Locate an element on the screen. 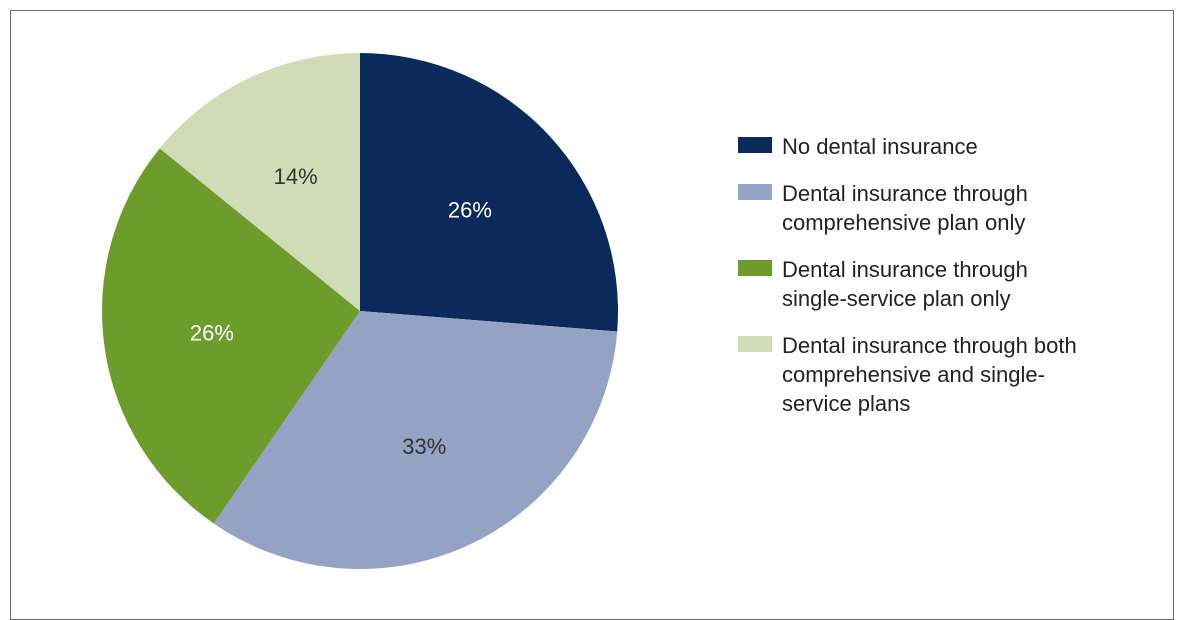 Image resolution: width=1180 pixels, height=620 pixels. legend-item-no-dental-insurance: No dental insurance is located at coordinates (948, 146).